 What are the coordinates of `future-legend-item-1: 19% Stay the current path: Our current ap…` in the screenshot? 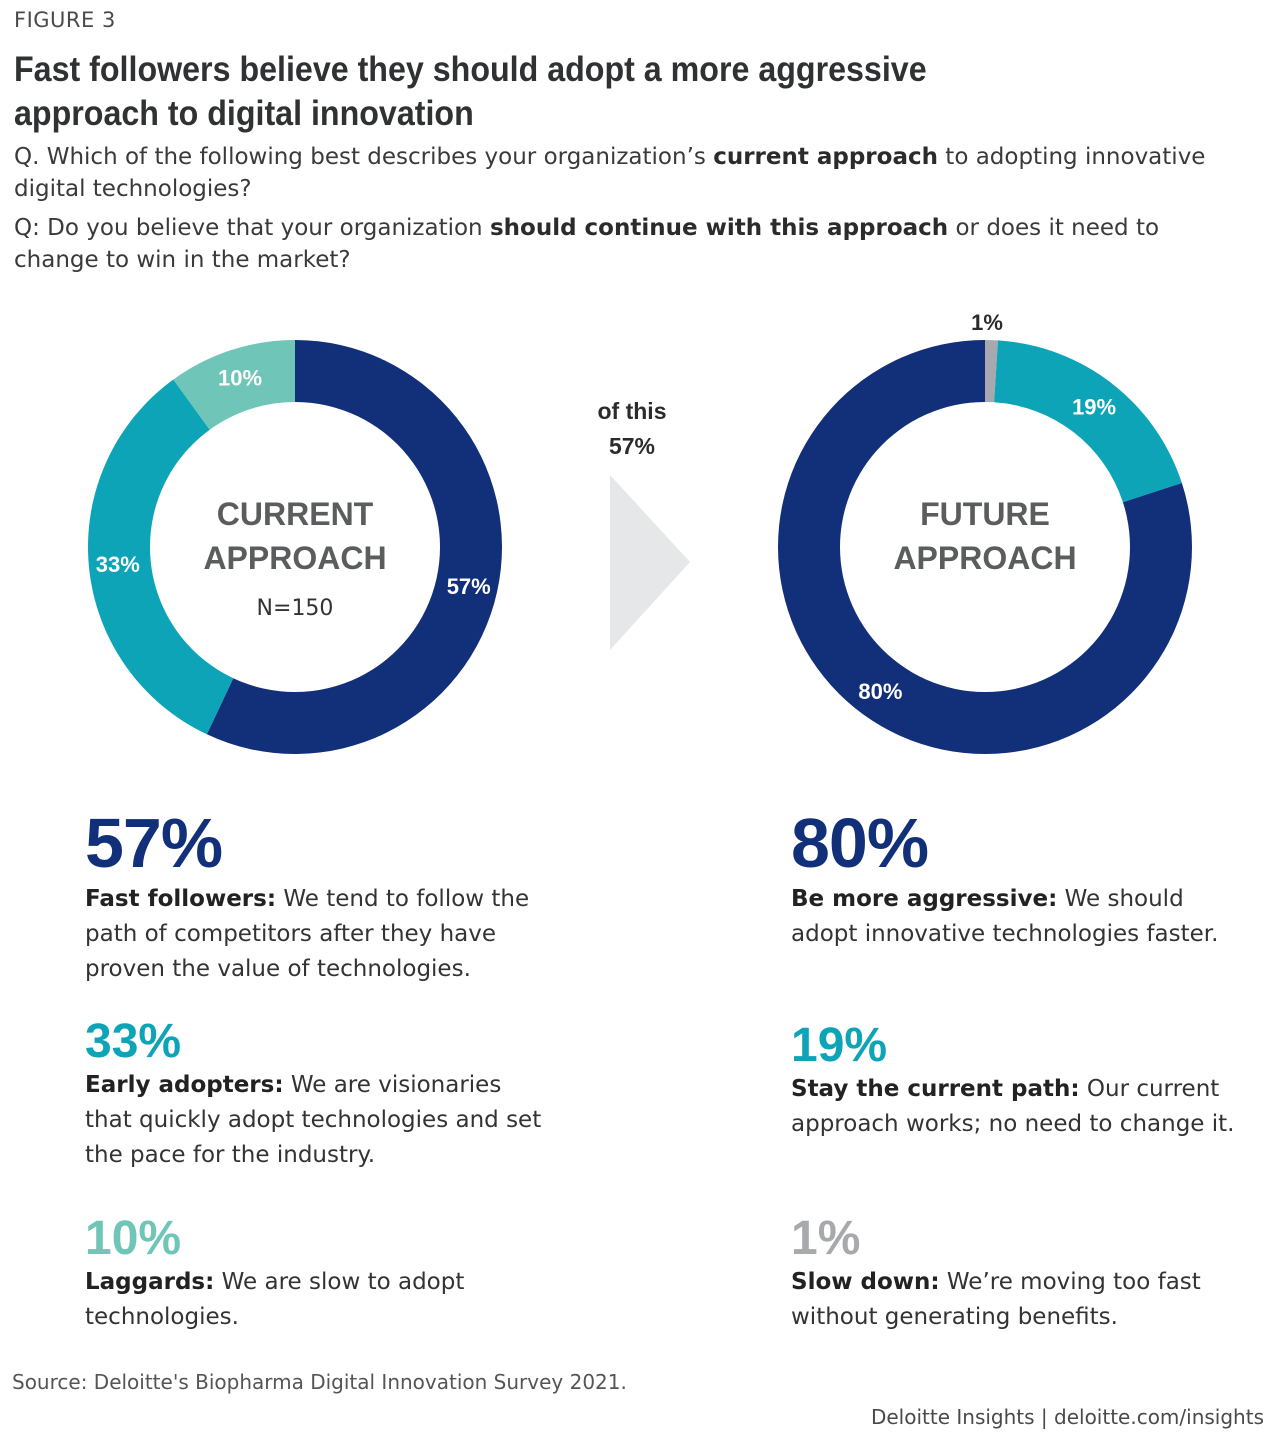 It's located at (1021, 1082).